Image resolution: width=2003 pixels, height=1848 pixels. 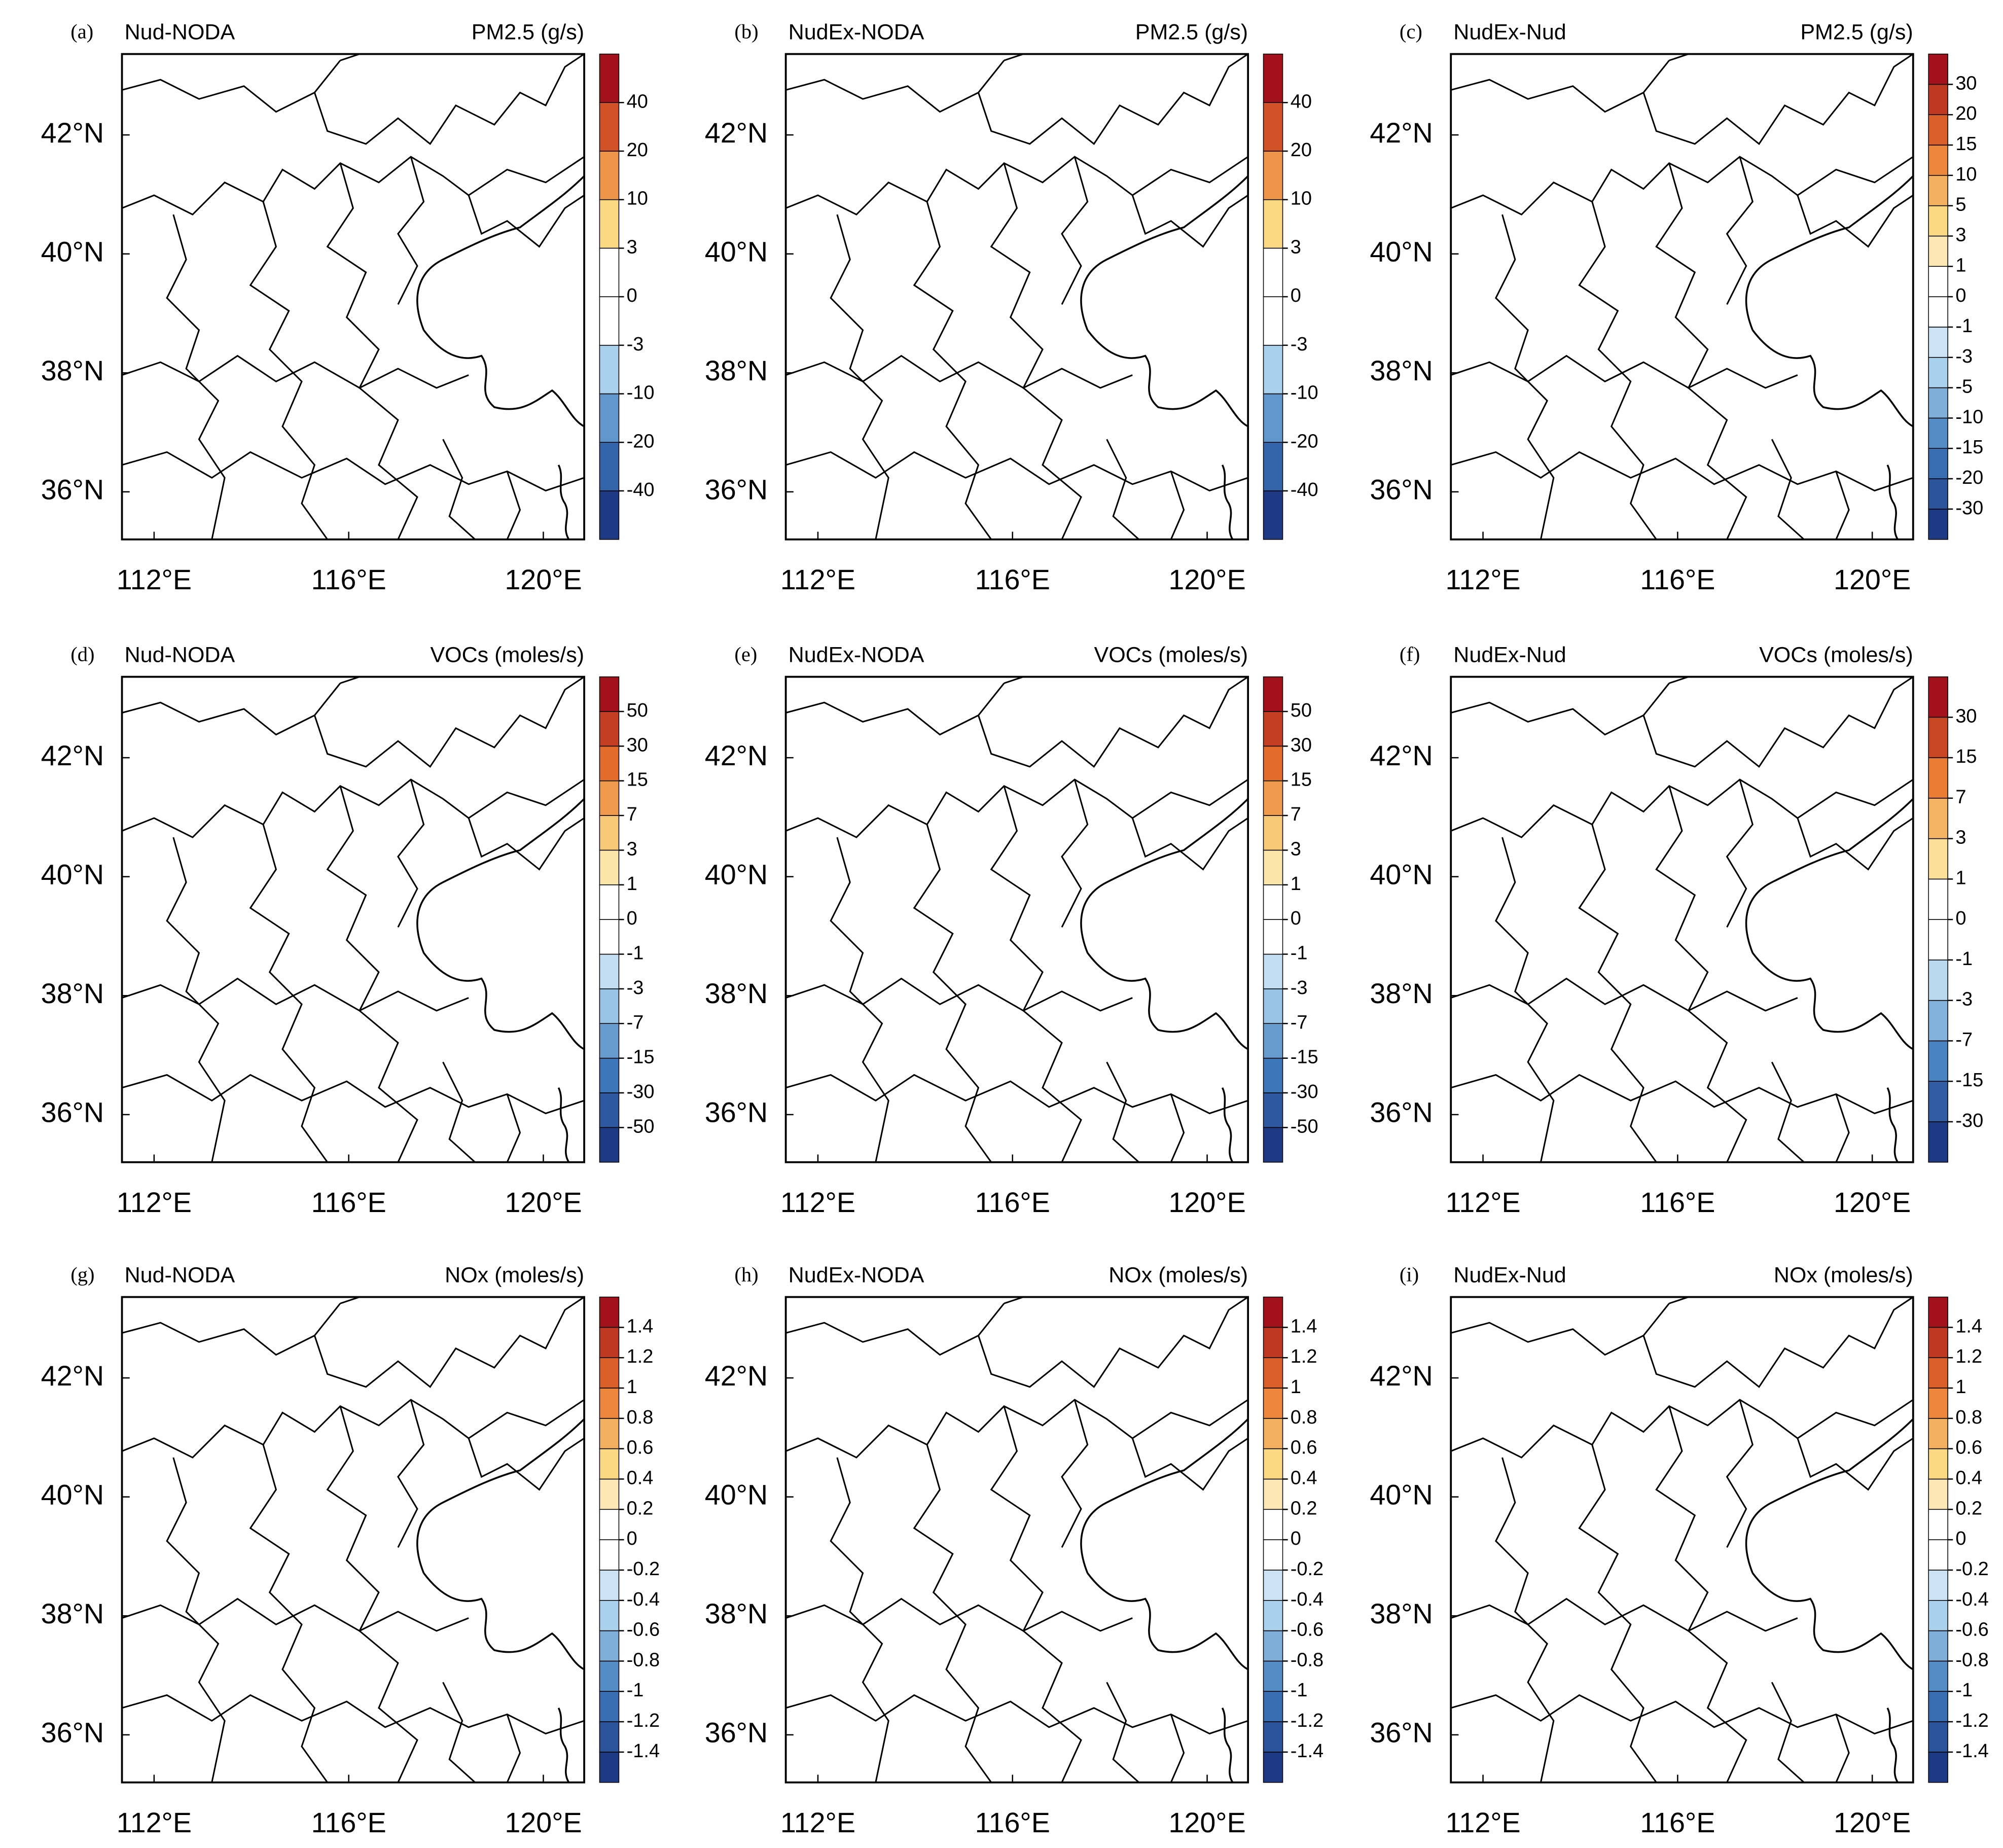 I want to click on map-borders, so click(x=1016, y=919).